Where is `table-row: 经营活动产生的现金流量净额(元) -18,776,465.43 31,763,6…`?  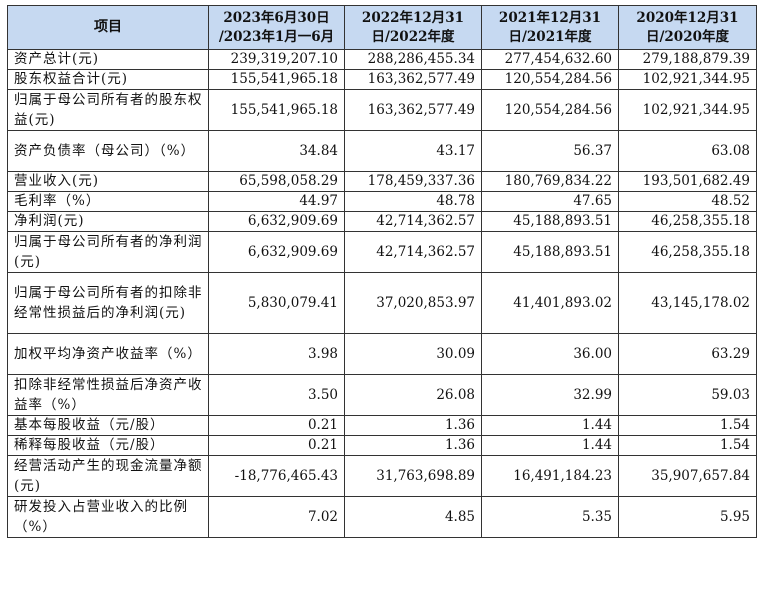
table-row: 经营活动产生的现金流量净额(元) -18,776,465.43 31,763,6… is located at coordinates (382, 476).